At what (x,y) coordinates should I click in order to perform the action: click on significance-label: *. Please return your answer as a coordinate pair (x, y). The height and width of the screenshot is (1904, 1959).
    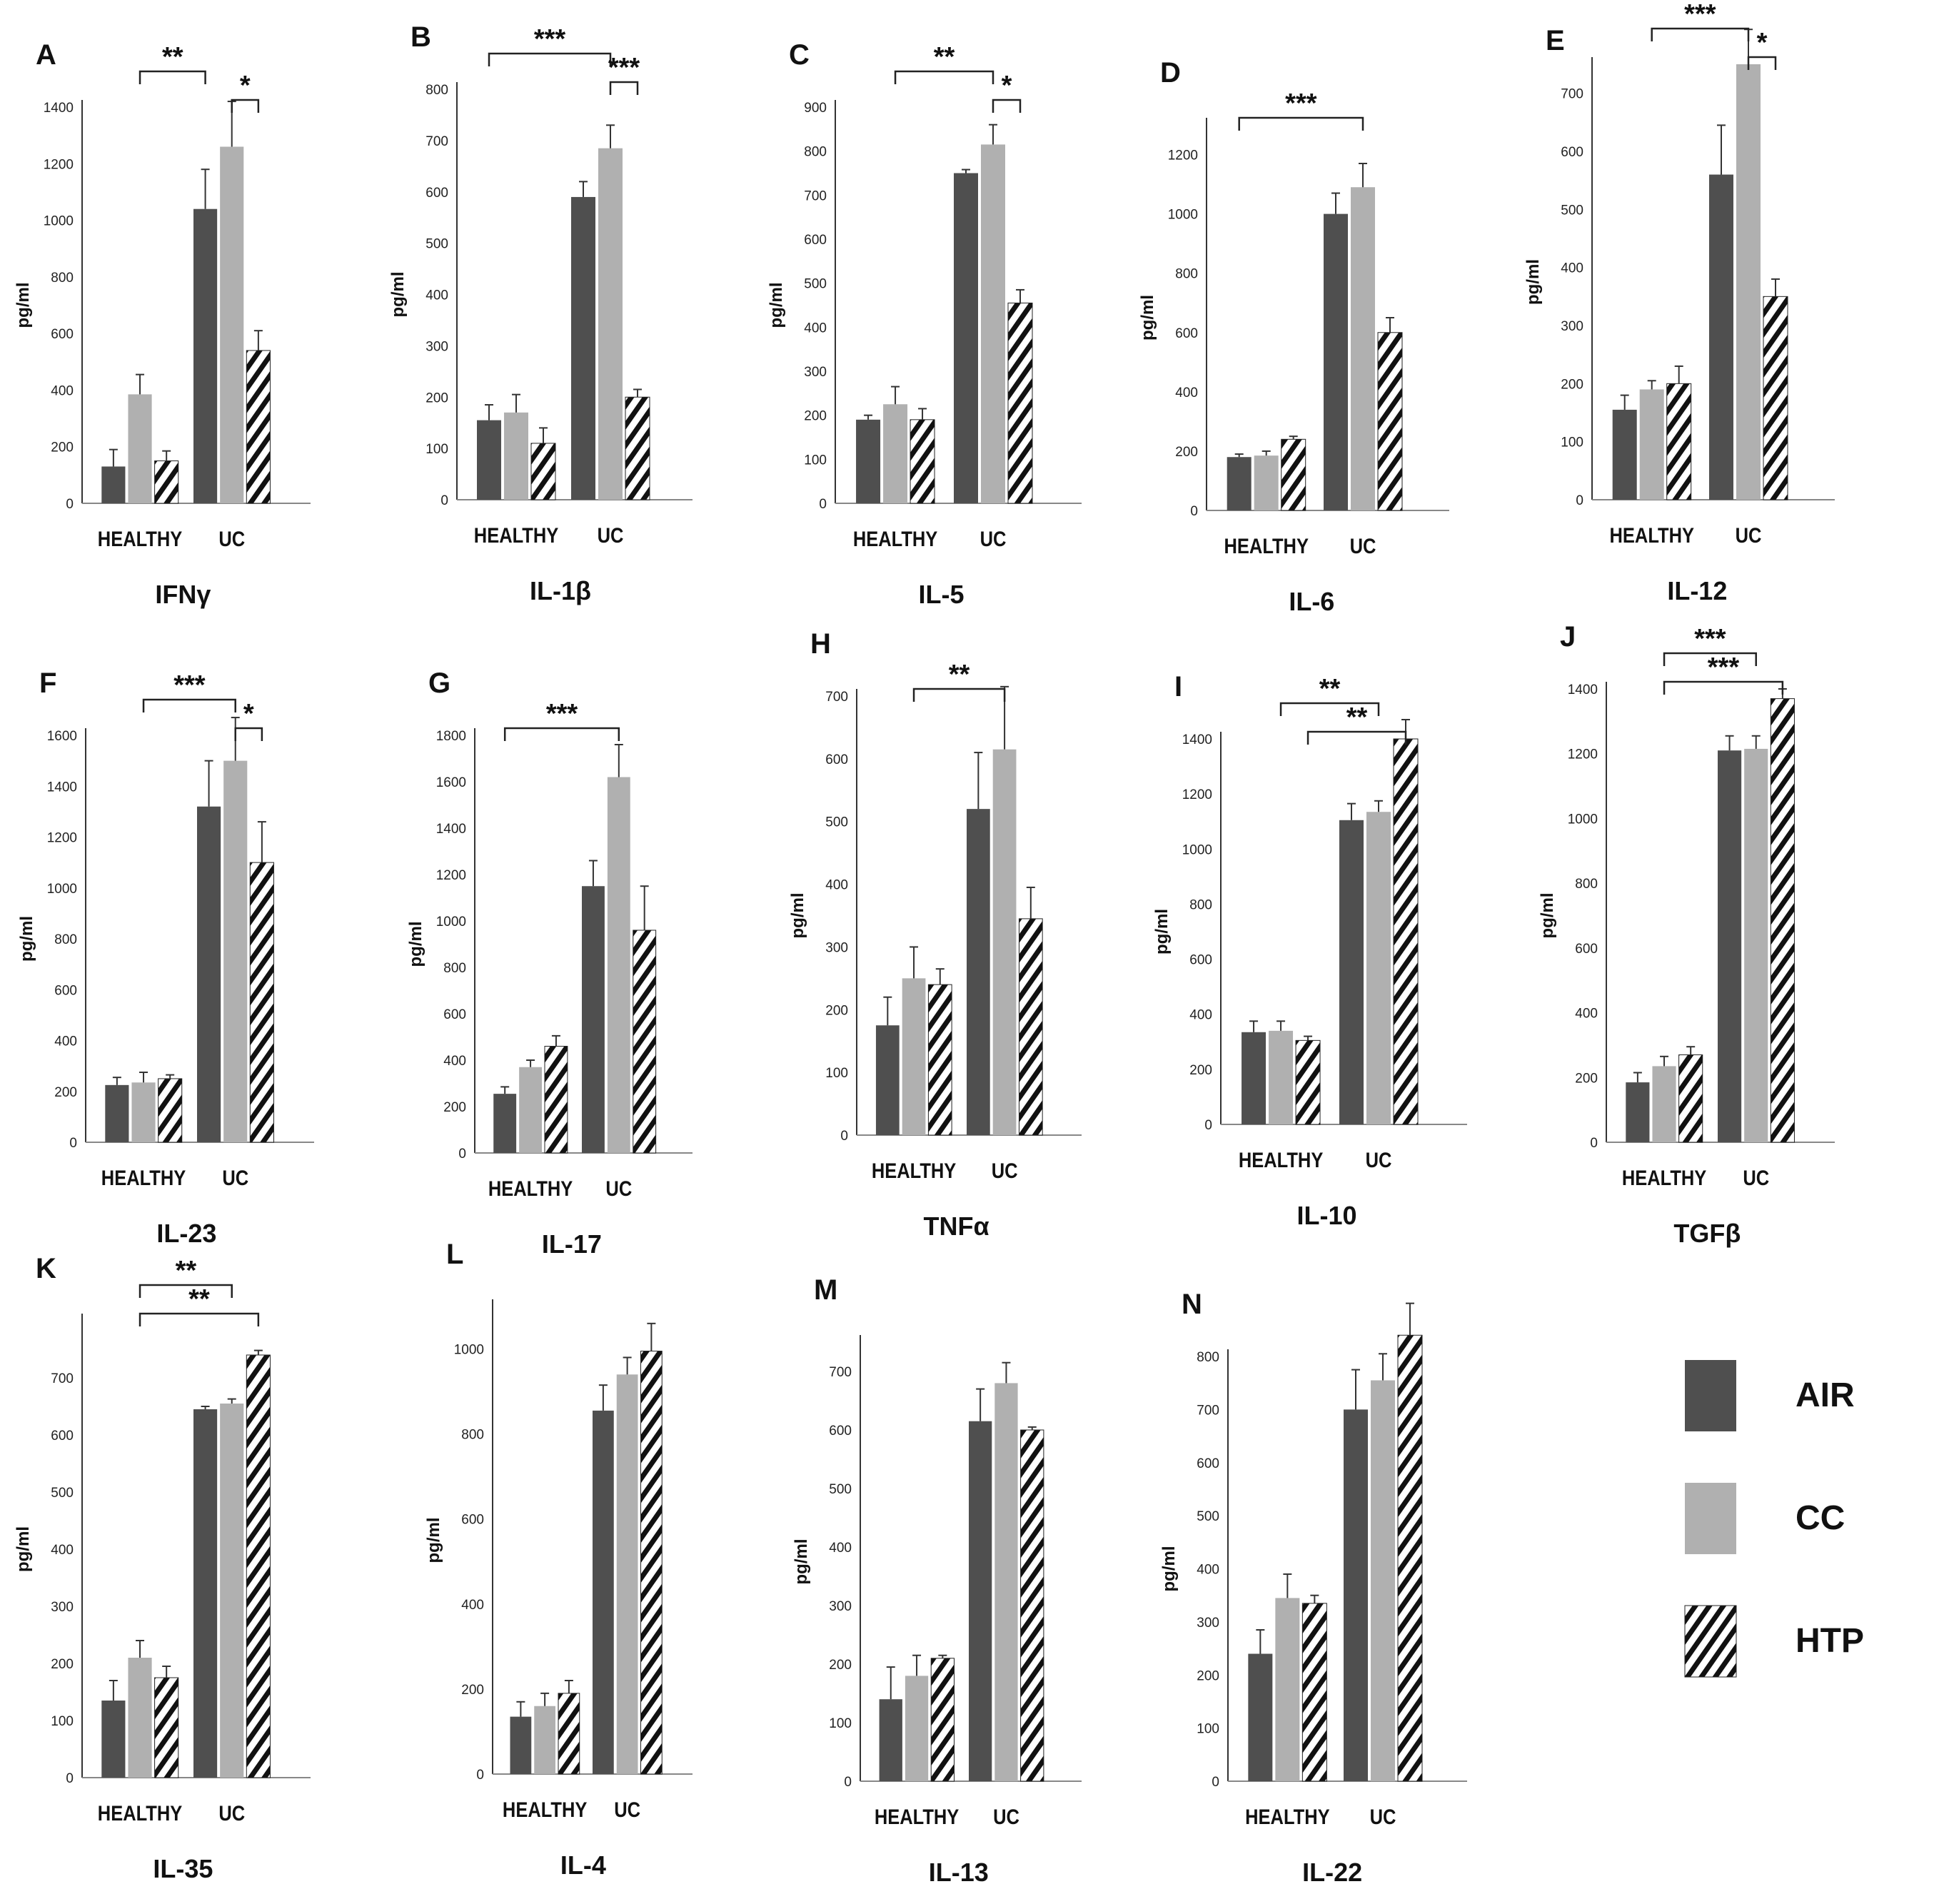
    Looking at the image, I should click on (249, 714).